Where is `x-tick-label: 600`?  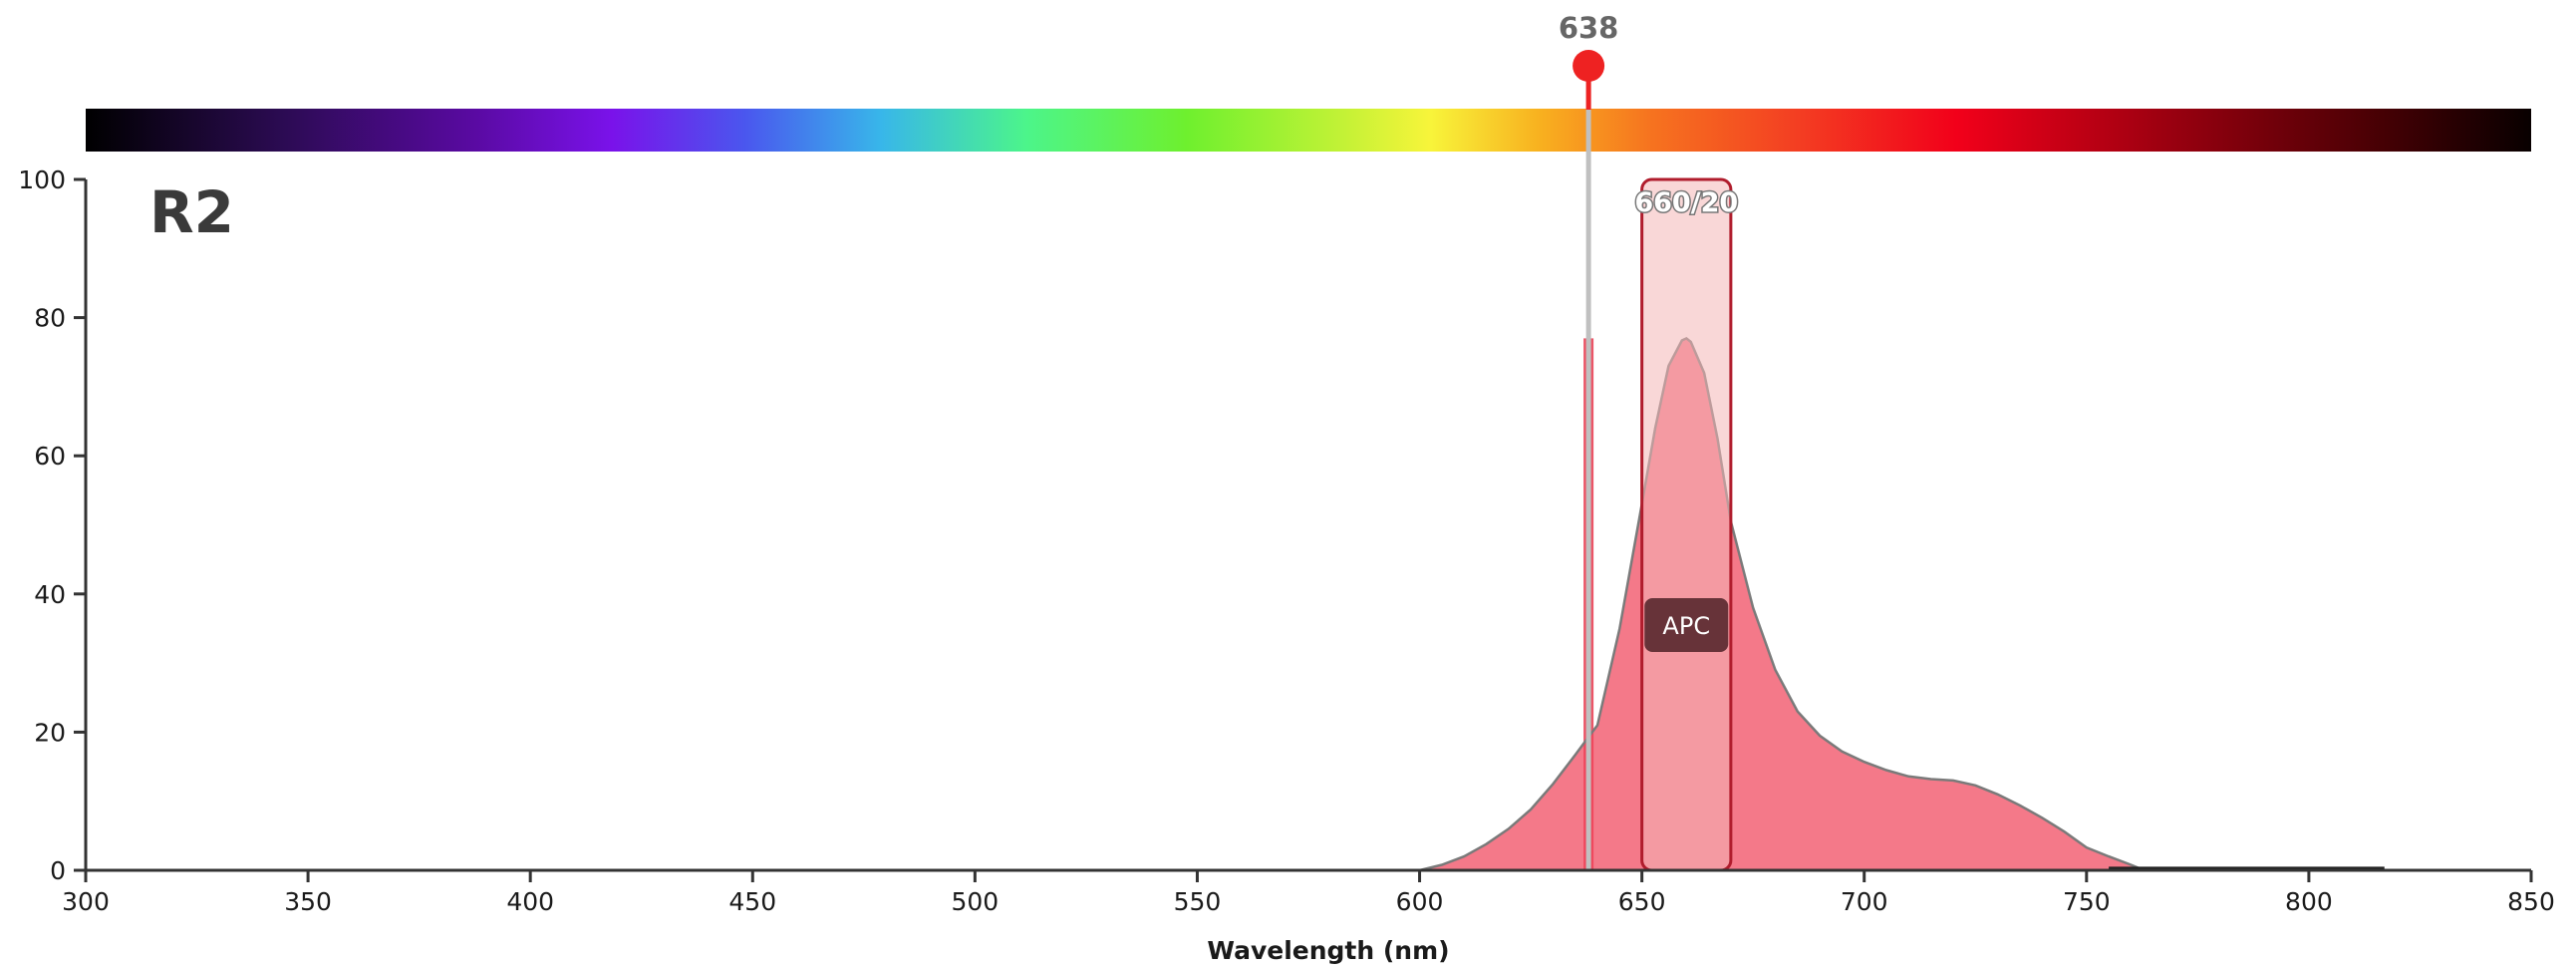
x-tick-label: 600 is located at coordinates (1420, 901).